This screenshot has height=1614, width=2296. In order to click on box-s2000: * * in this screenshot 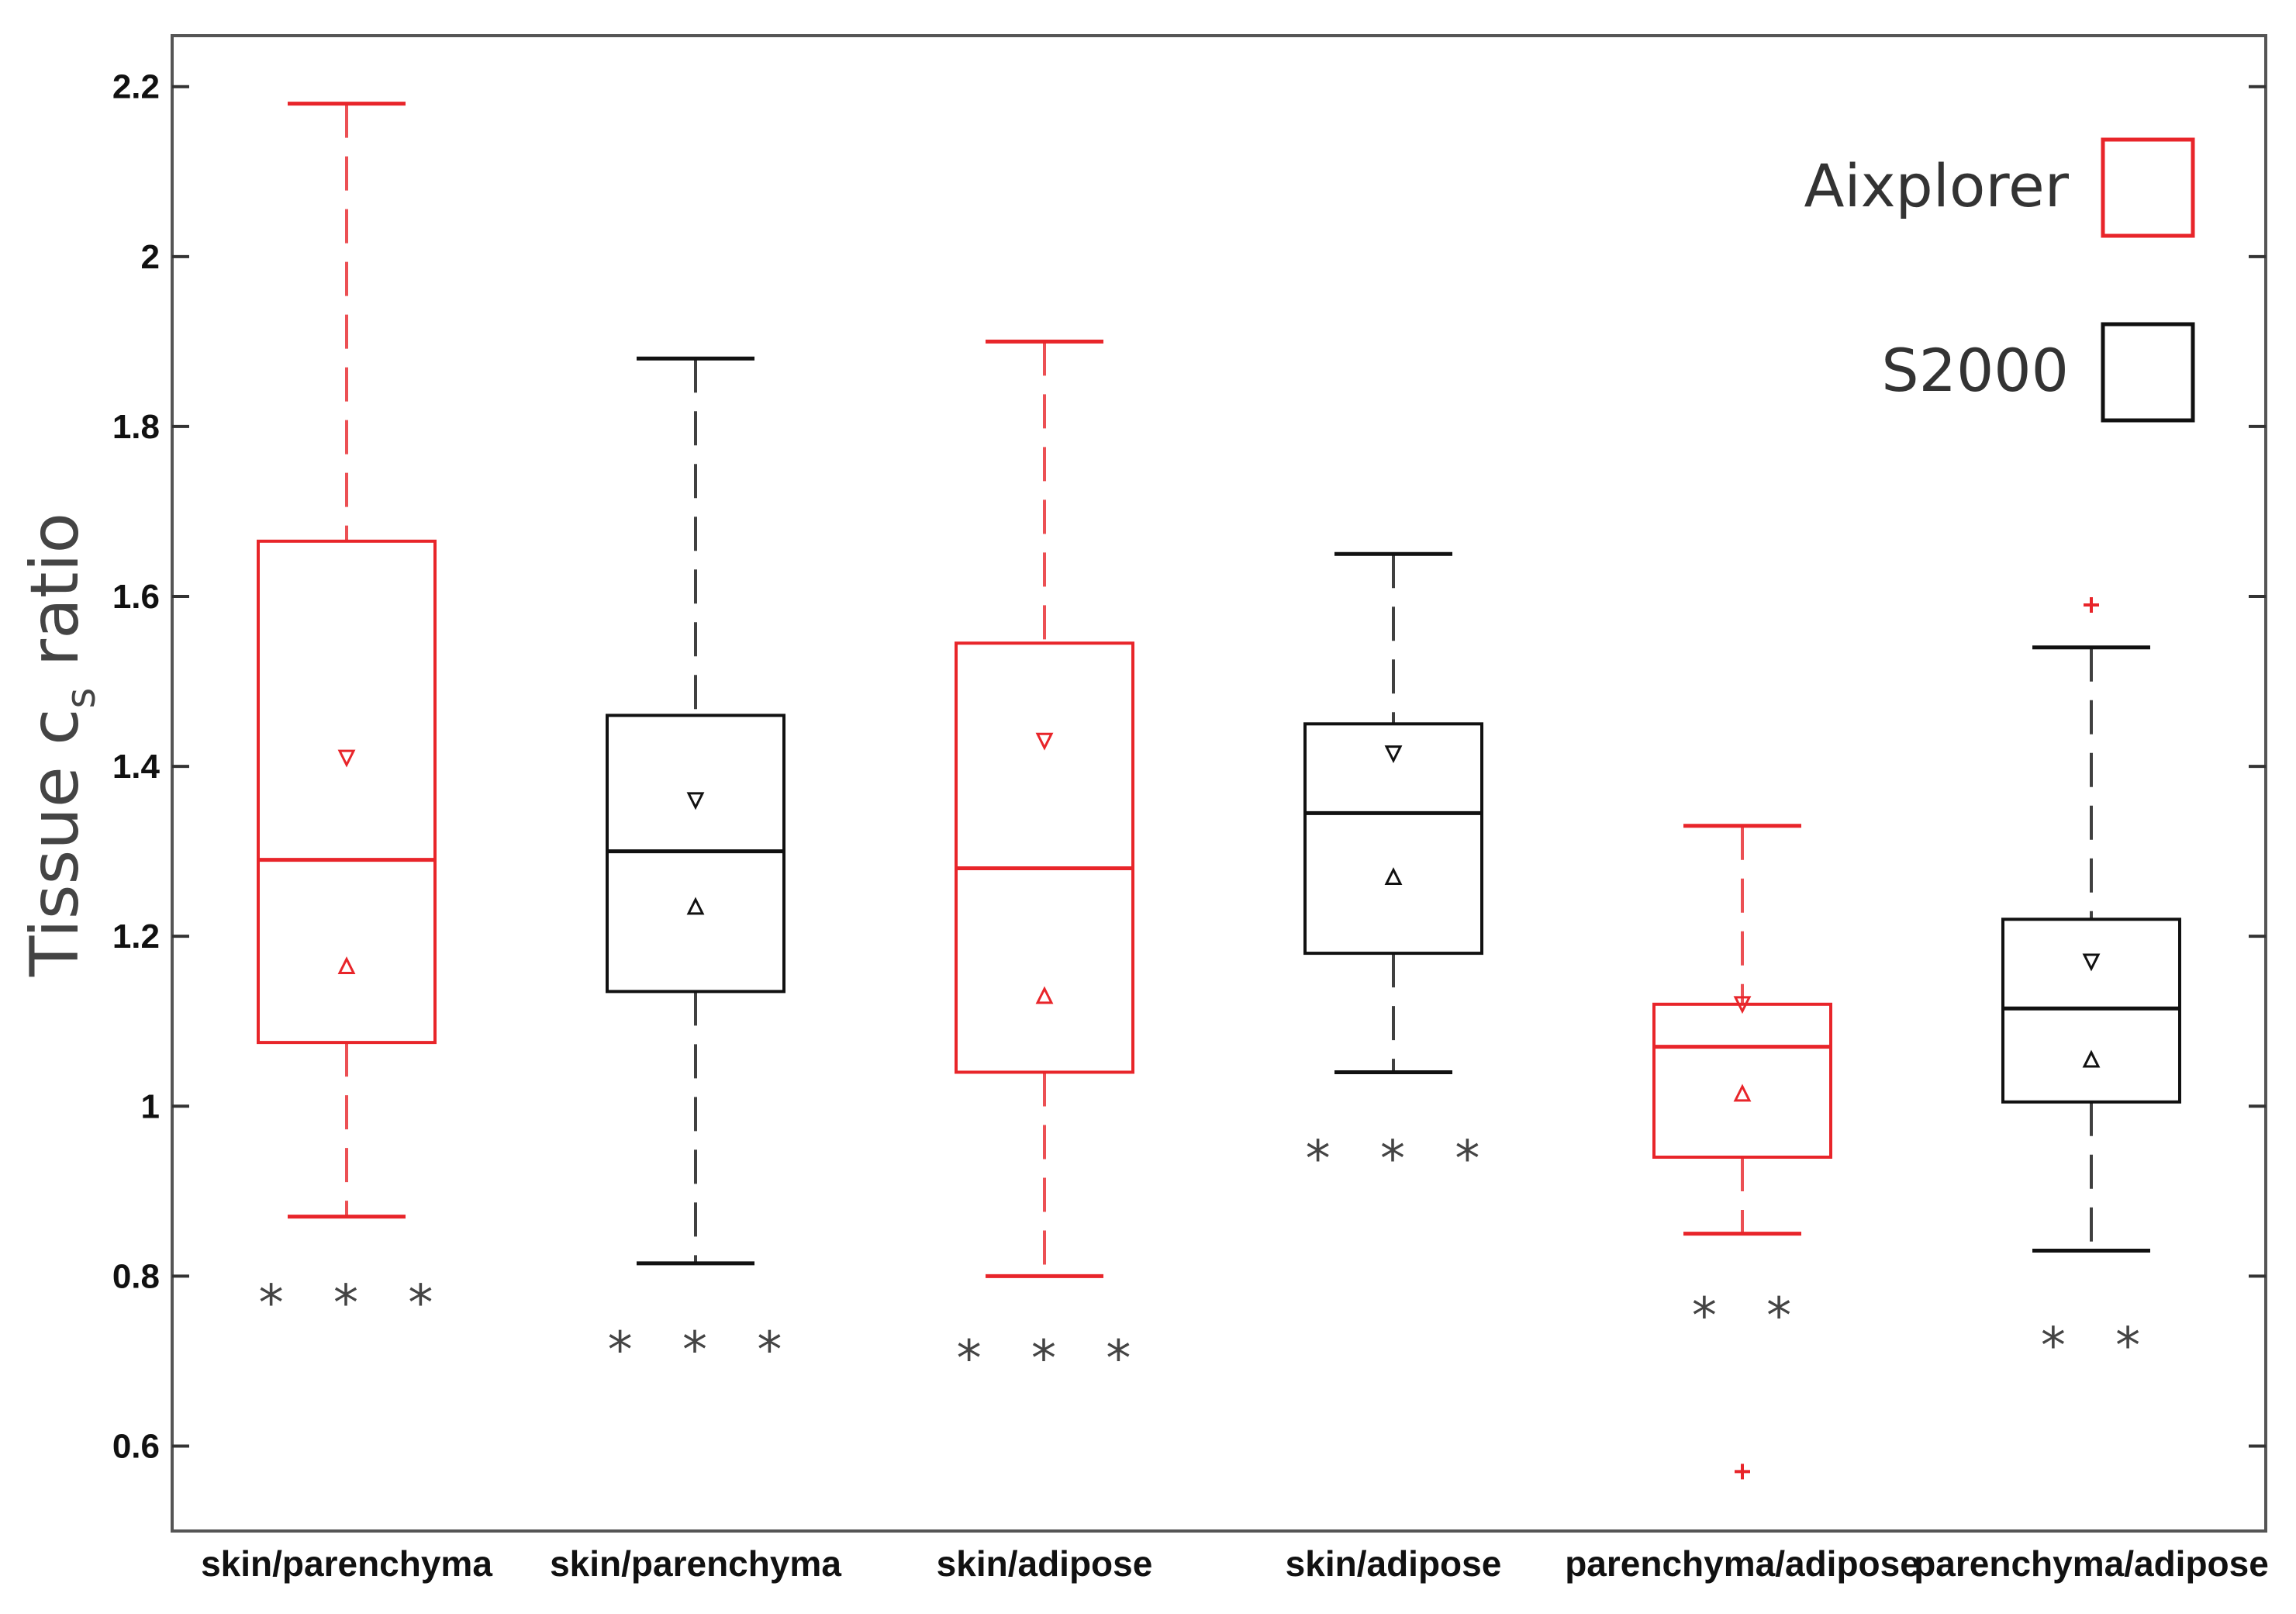, I will do `click(2091, 985)`.